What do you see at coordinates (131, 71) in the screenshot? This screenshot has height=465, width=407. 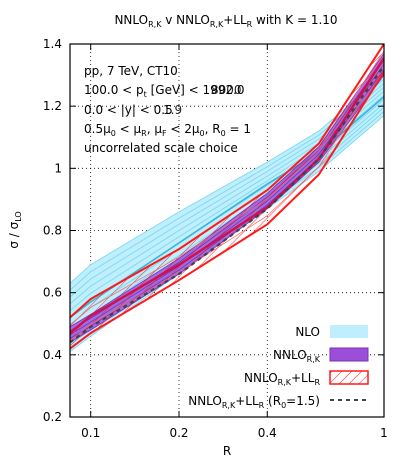 I see `annotation-process: pp, 7 TeV, CT10` at bounding box center [131, 71].